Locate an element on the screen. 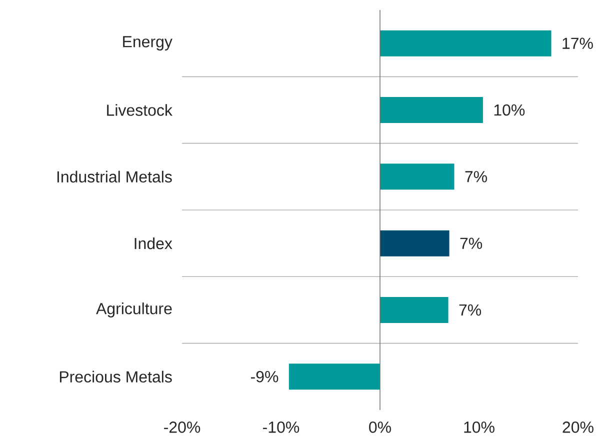 The width and height of the screenshot is (611, 443). x-tick-label: -20% is located at coordinates (182, 427).